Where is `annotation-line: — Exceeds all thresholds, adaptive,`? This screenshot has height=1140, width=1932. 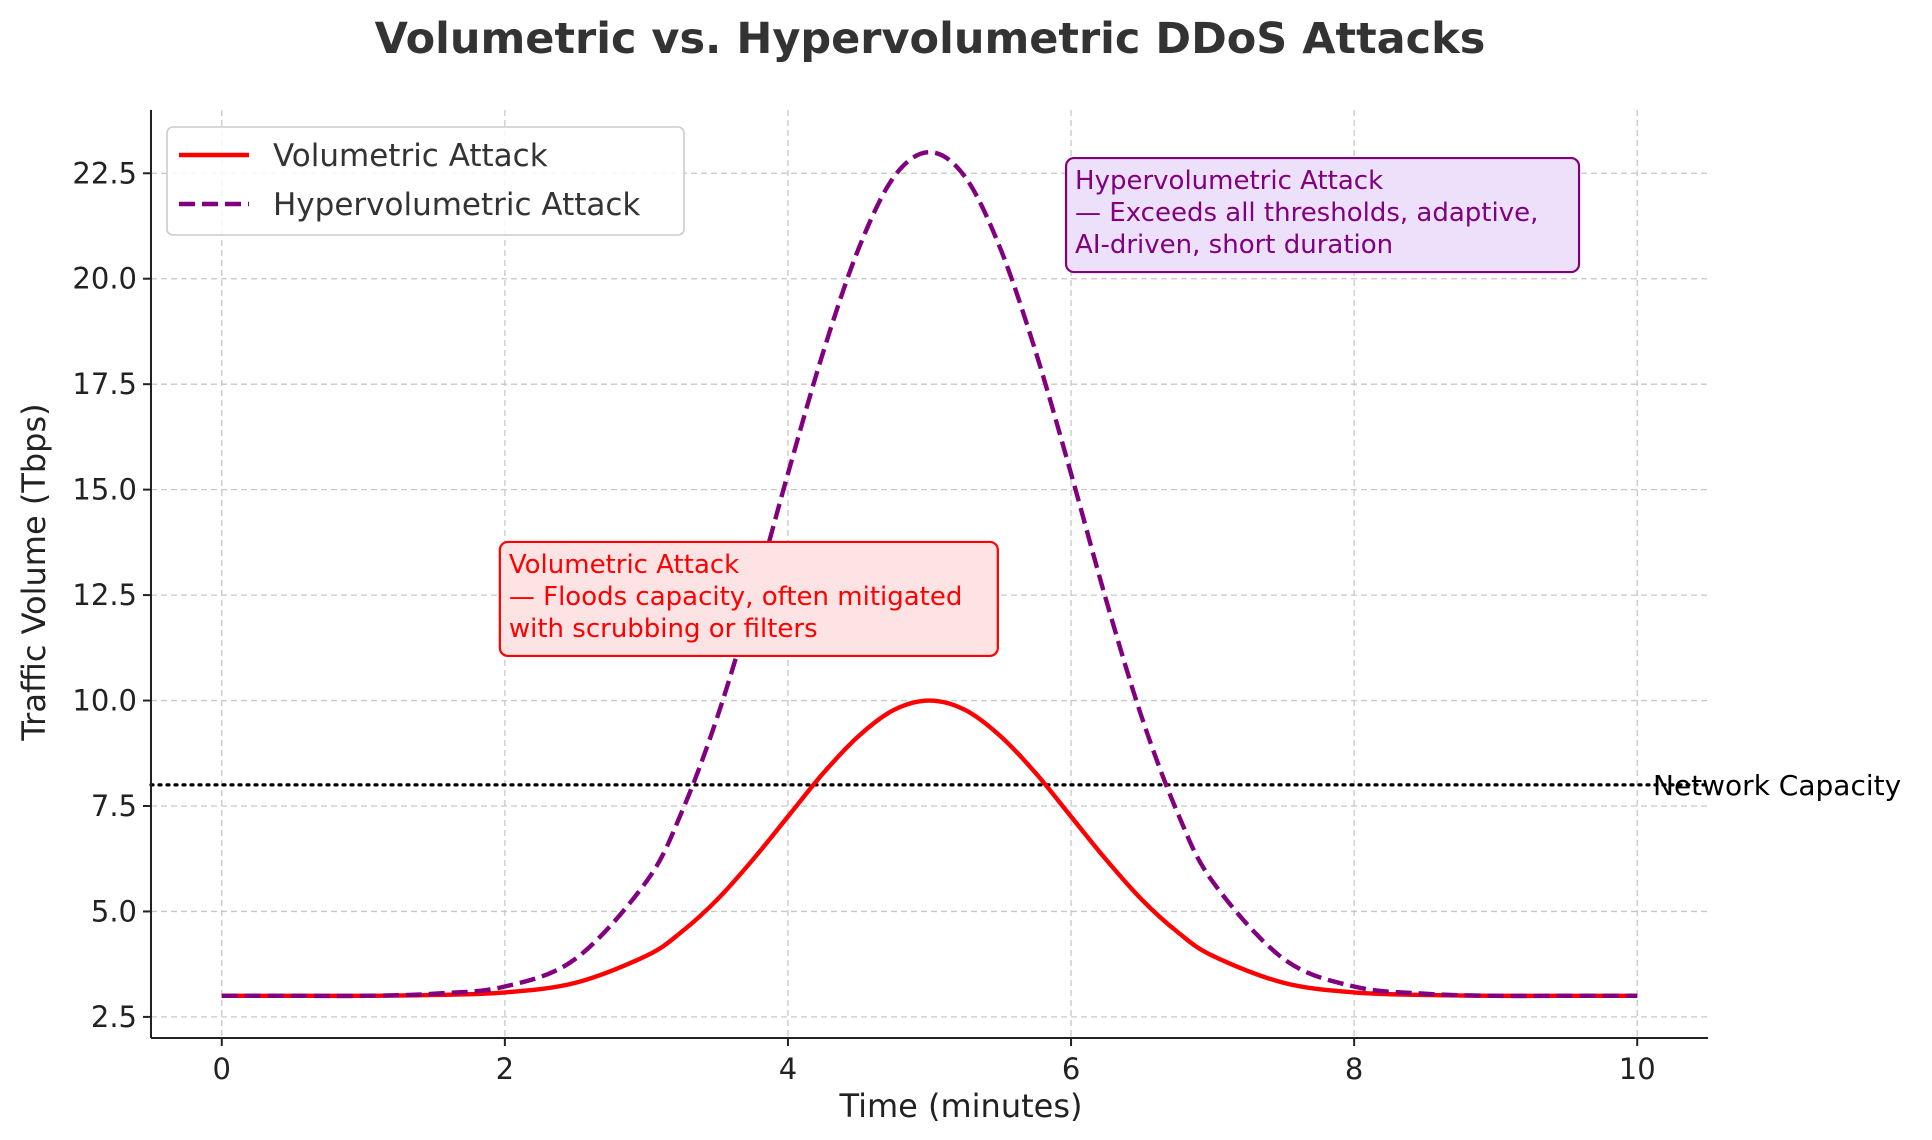
annotation-line: — Exceeds all thresholds, adaptive, is located at coordinates (1306, 213).